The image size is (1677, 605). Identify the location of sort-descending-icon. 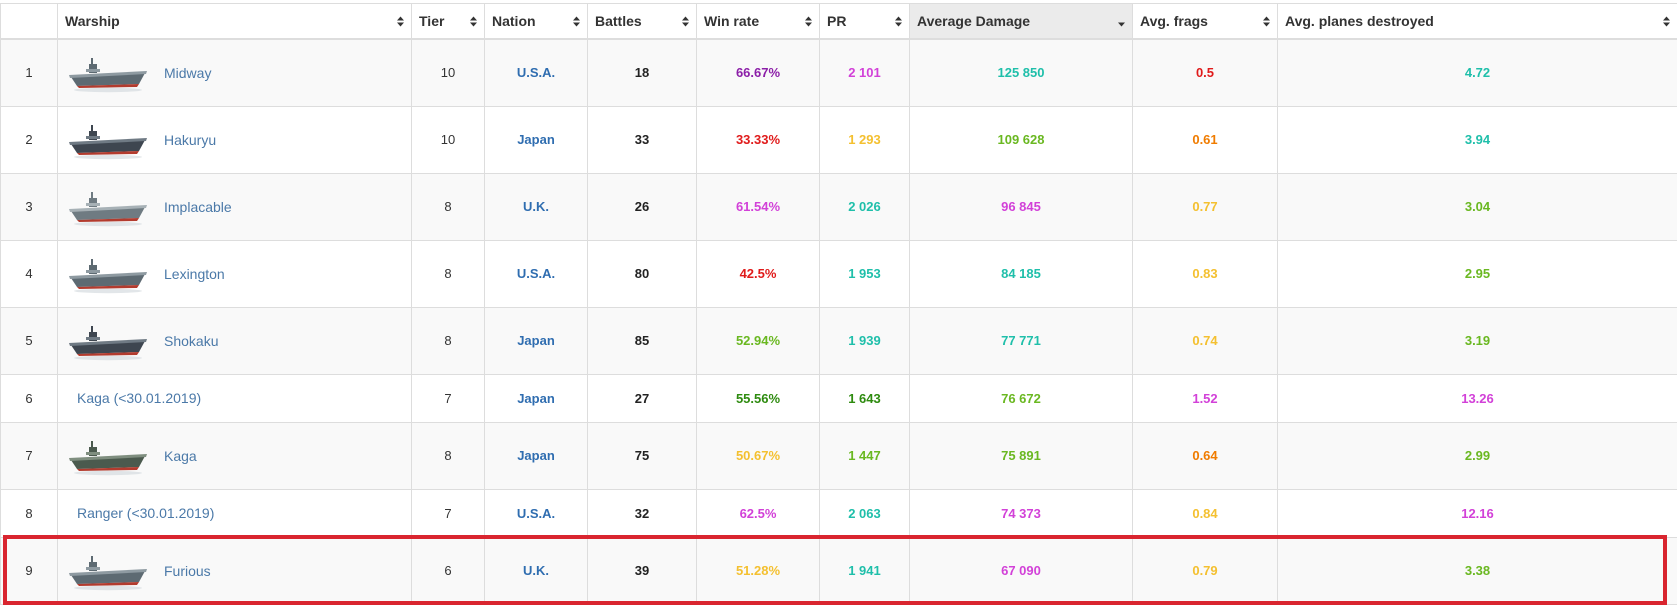
(1121, 21).